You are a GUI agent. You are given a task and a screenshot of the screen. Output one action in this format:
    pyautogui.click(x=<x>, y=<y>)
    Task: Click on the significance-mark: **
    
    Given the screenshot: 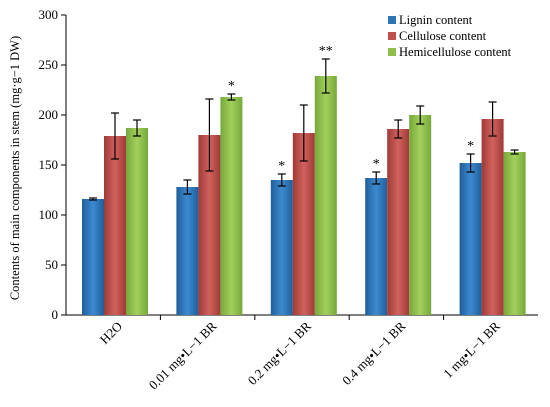 What is the action you would take?
    pyautogui.click(x=326, y=51)
    